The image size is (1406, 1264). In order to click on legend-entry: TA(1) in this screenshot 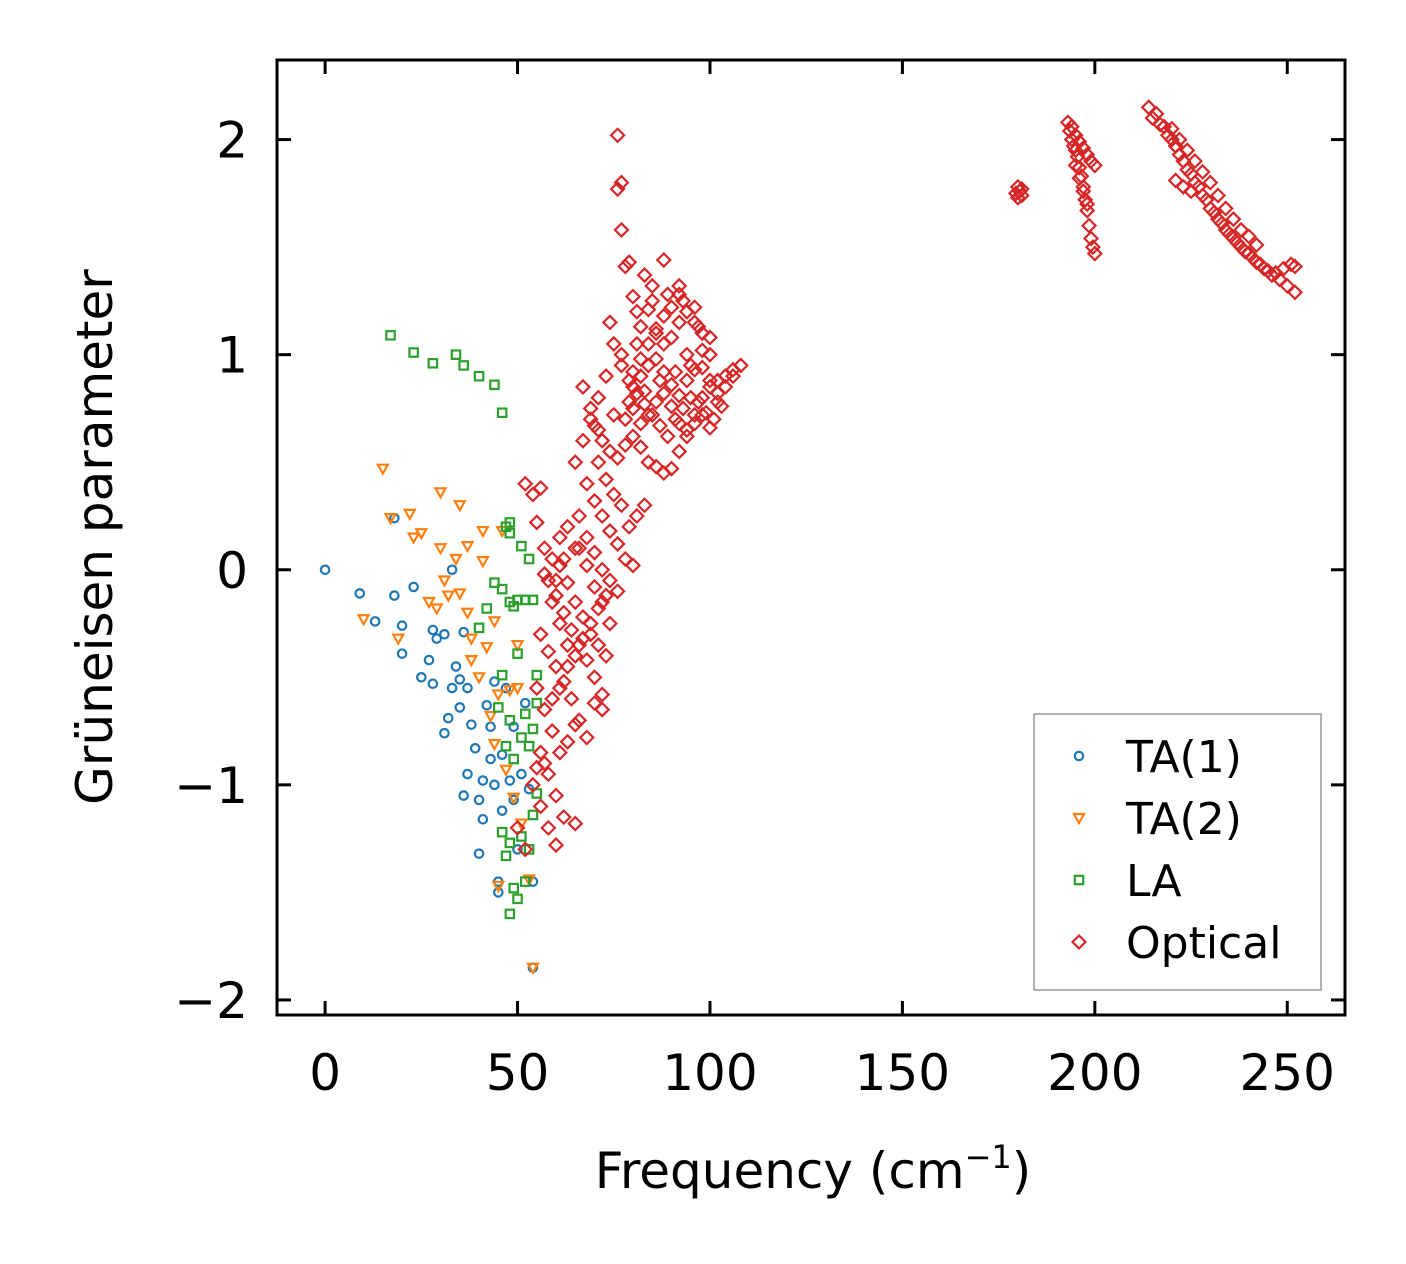, I will do `click(1157, 757)`.